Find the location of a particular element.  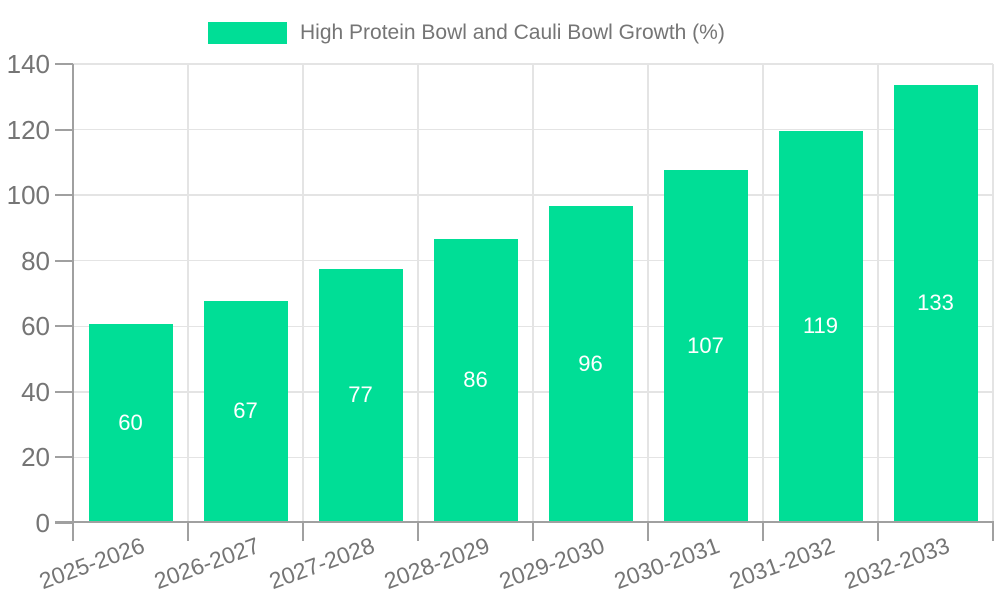

bar-value-label: 96 is located at coordinates (590, 363).